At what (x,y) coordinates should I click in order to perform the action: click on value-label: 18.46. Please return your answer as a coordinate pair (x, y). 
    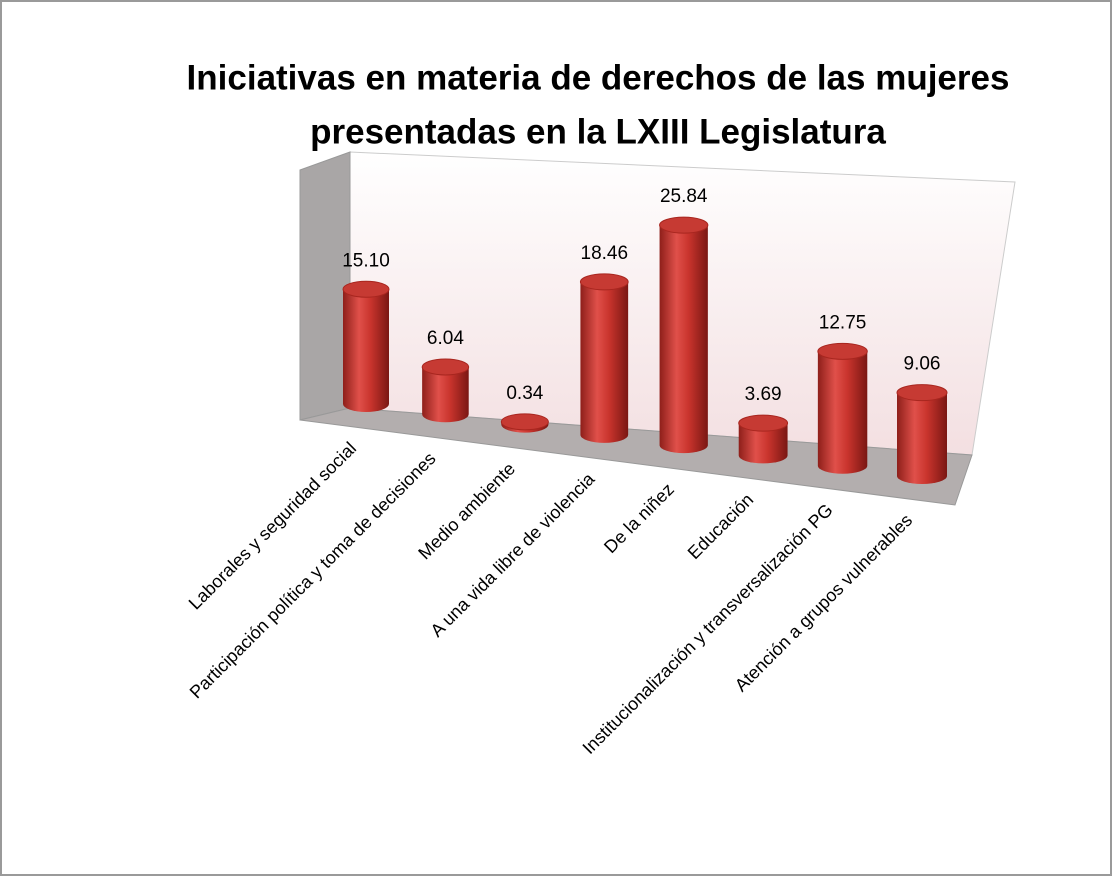
    Looking at the image, I should click on (605, 253).